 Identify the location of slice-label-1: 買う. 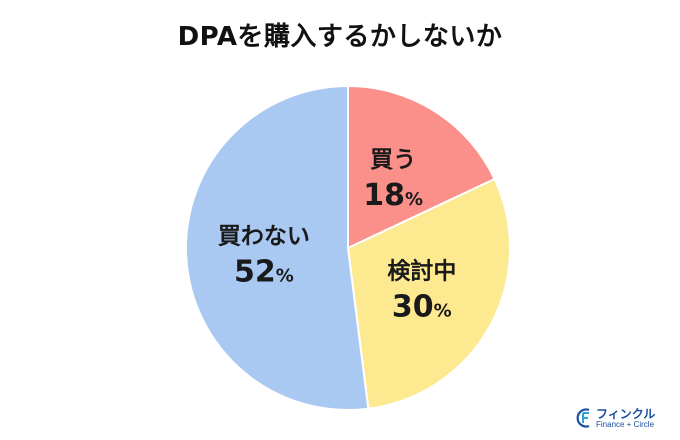
(393, 160).